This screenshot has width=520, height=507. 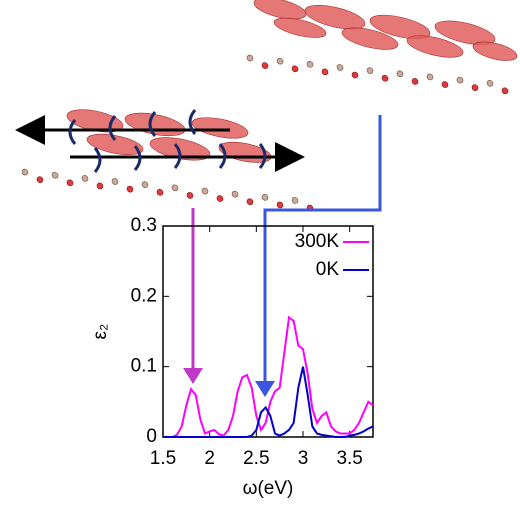 I want to click on legend-label: 300K, so click(x=317, y=241).